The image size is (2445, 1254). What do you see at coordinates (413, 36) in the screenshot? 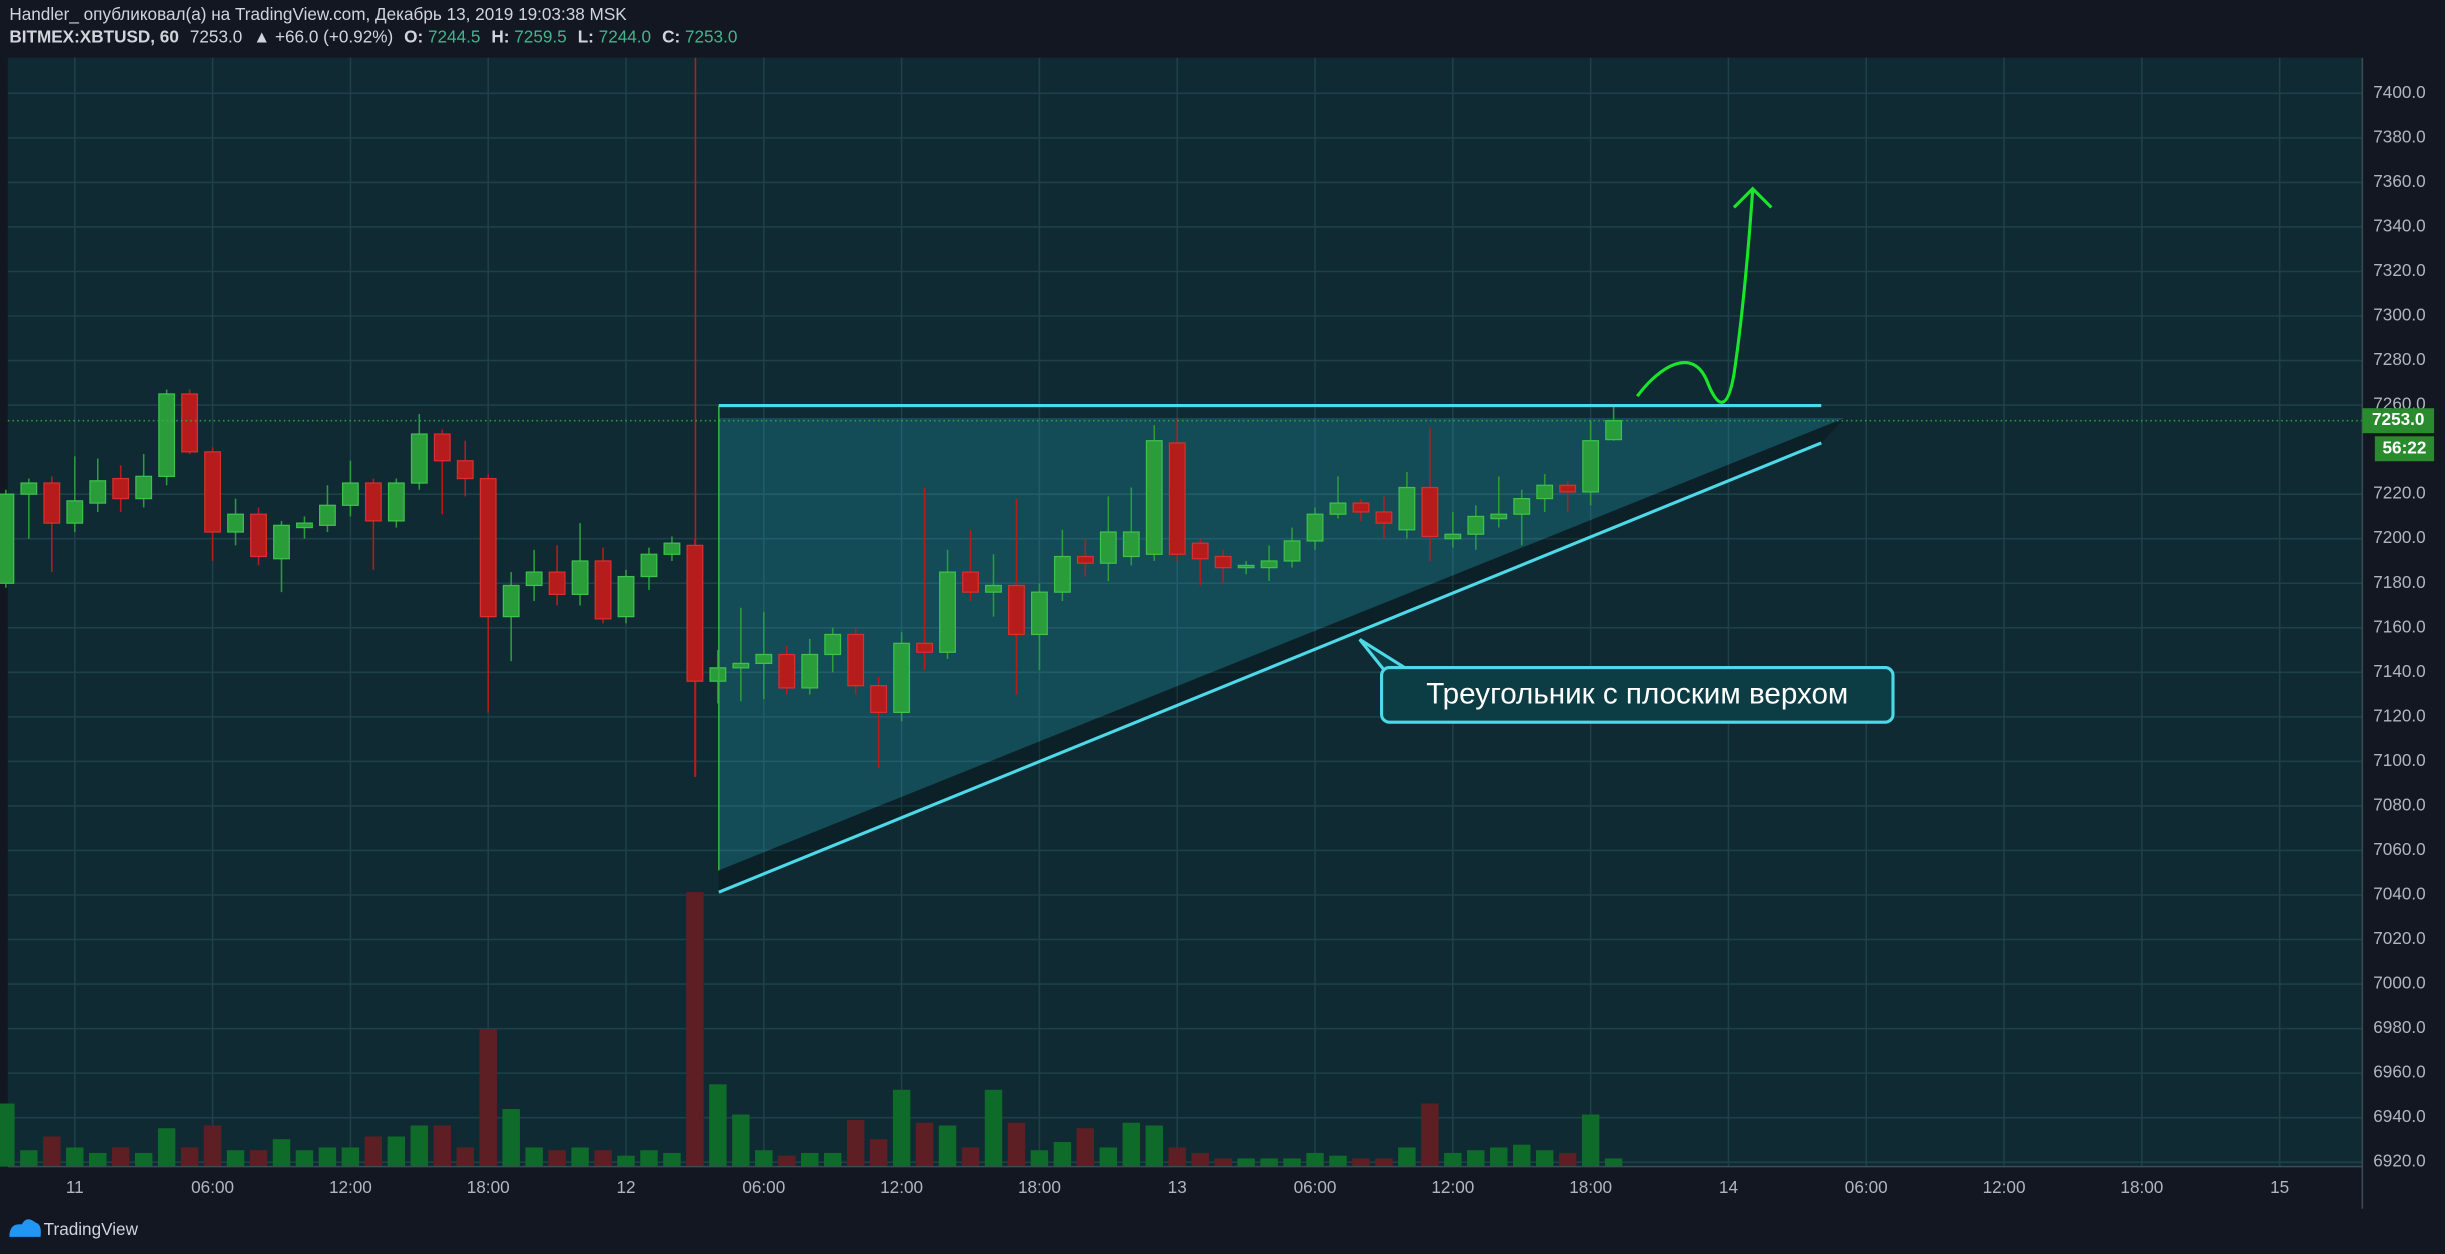
I see `o-label: O:` at bounding box center [413, 36].